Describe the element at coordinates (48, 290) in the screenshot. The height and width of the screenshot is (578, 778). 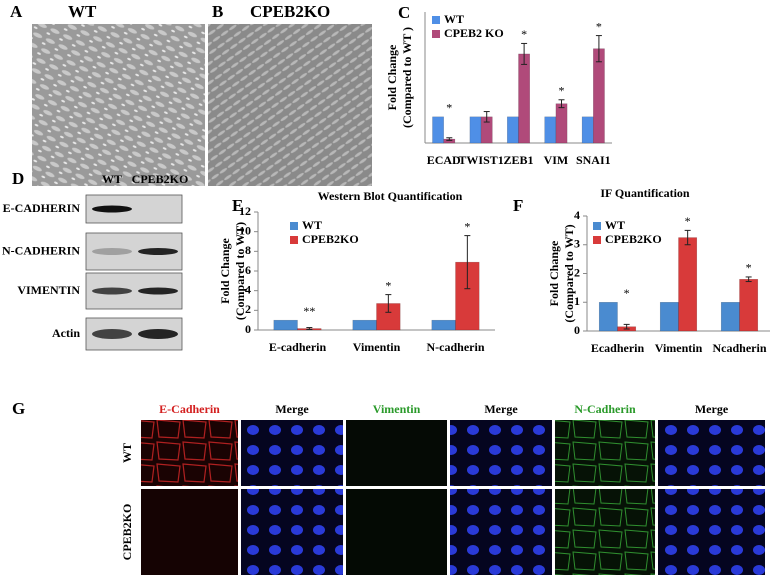
I see `blot-label: VIMENTIN` at that location.